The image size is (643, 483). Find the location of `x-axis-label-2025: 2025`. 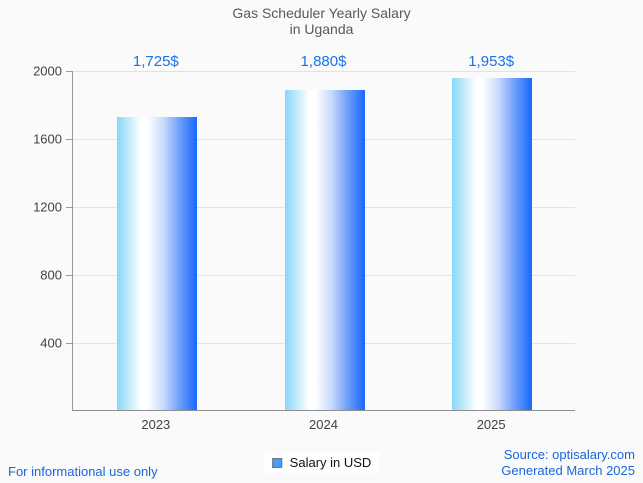

x-axis-label-2025: 2025 is located at coordinates (491, 424).